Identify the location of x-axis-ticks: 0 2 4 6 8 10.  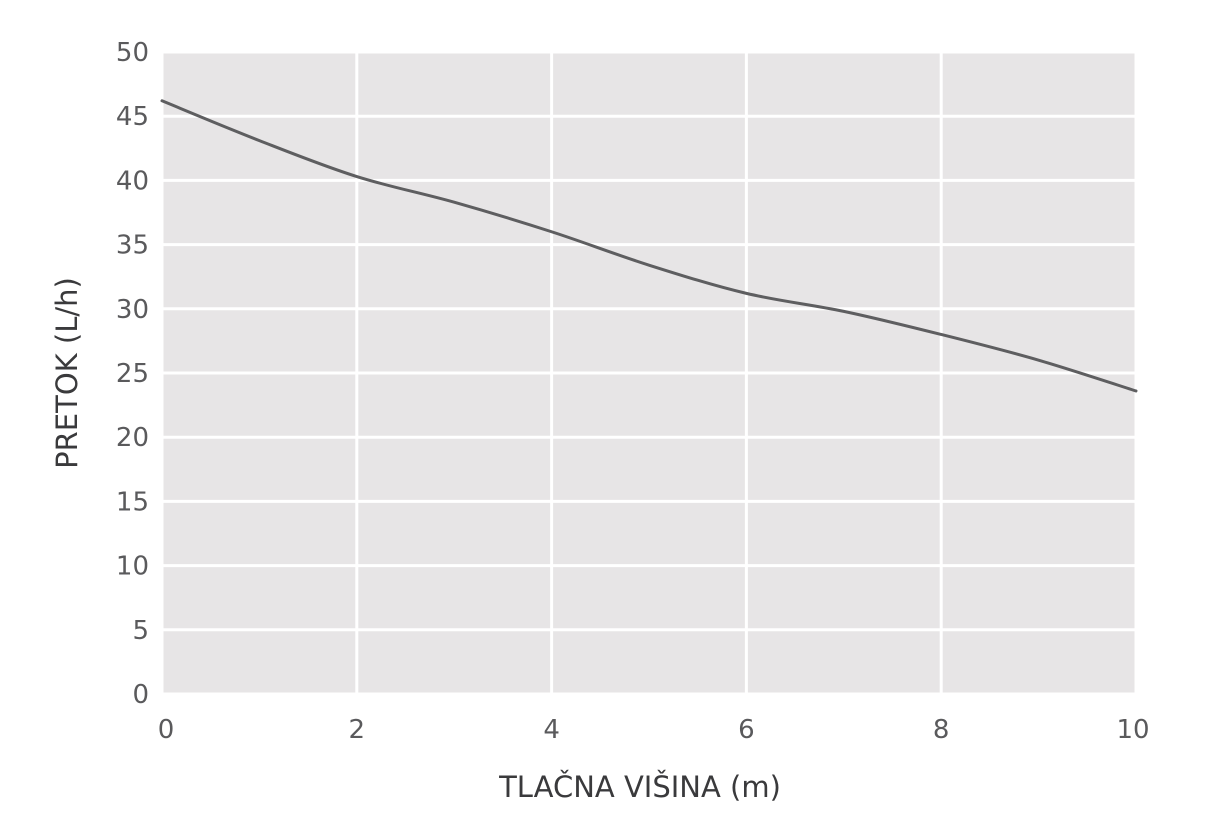
(654, 730).